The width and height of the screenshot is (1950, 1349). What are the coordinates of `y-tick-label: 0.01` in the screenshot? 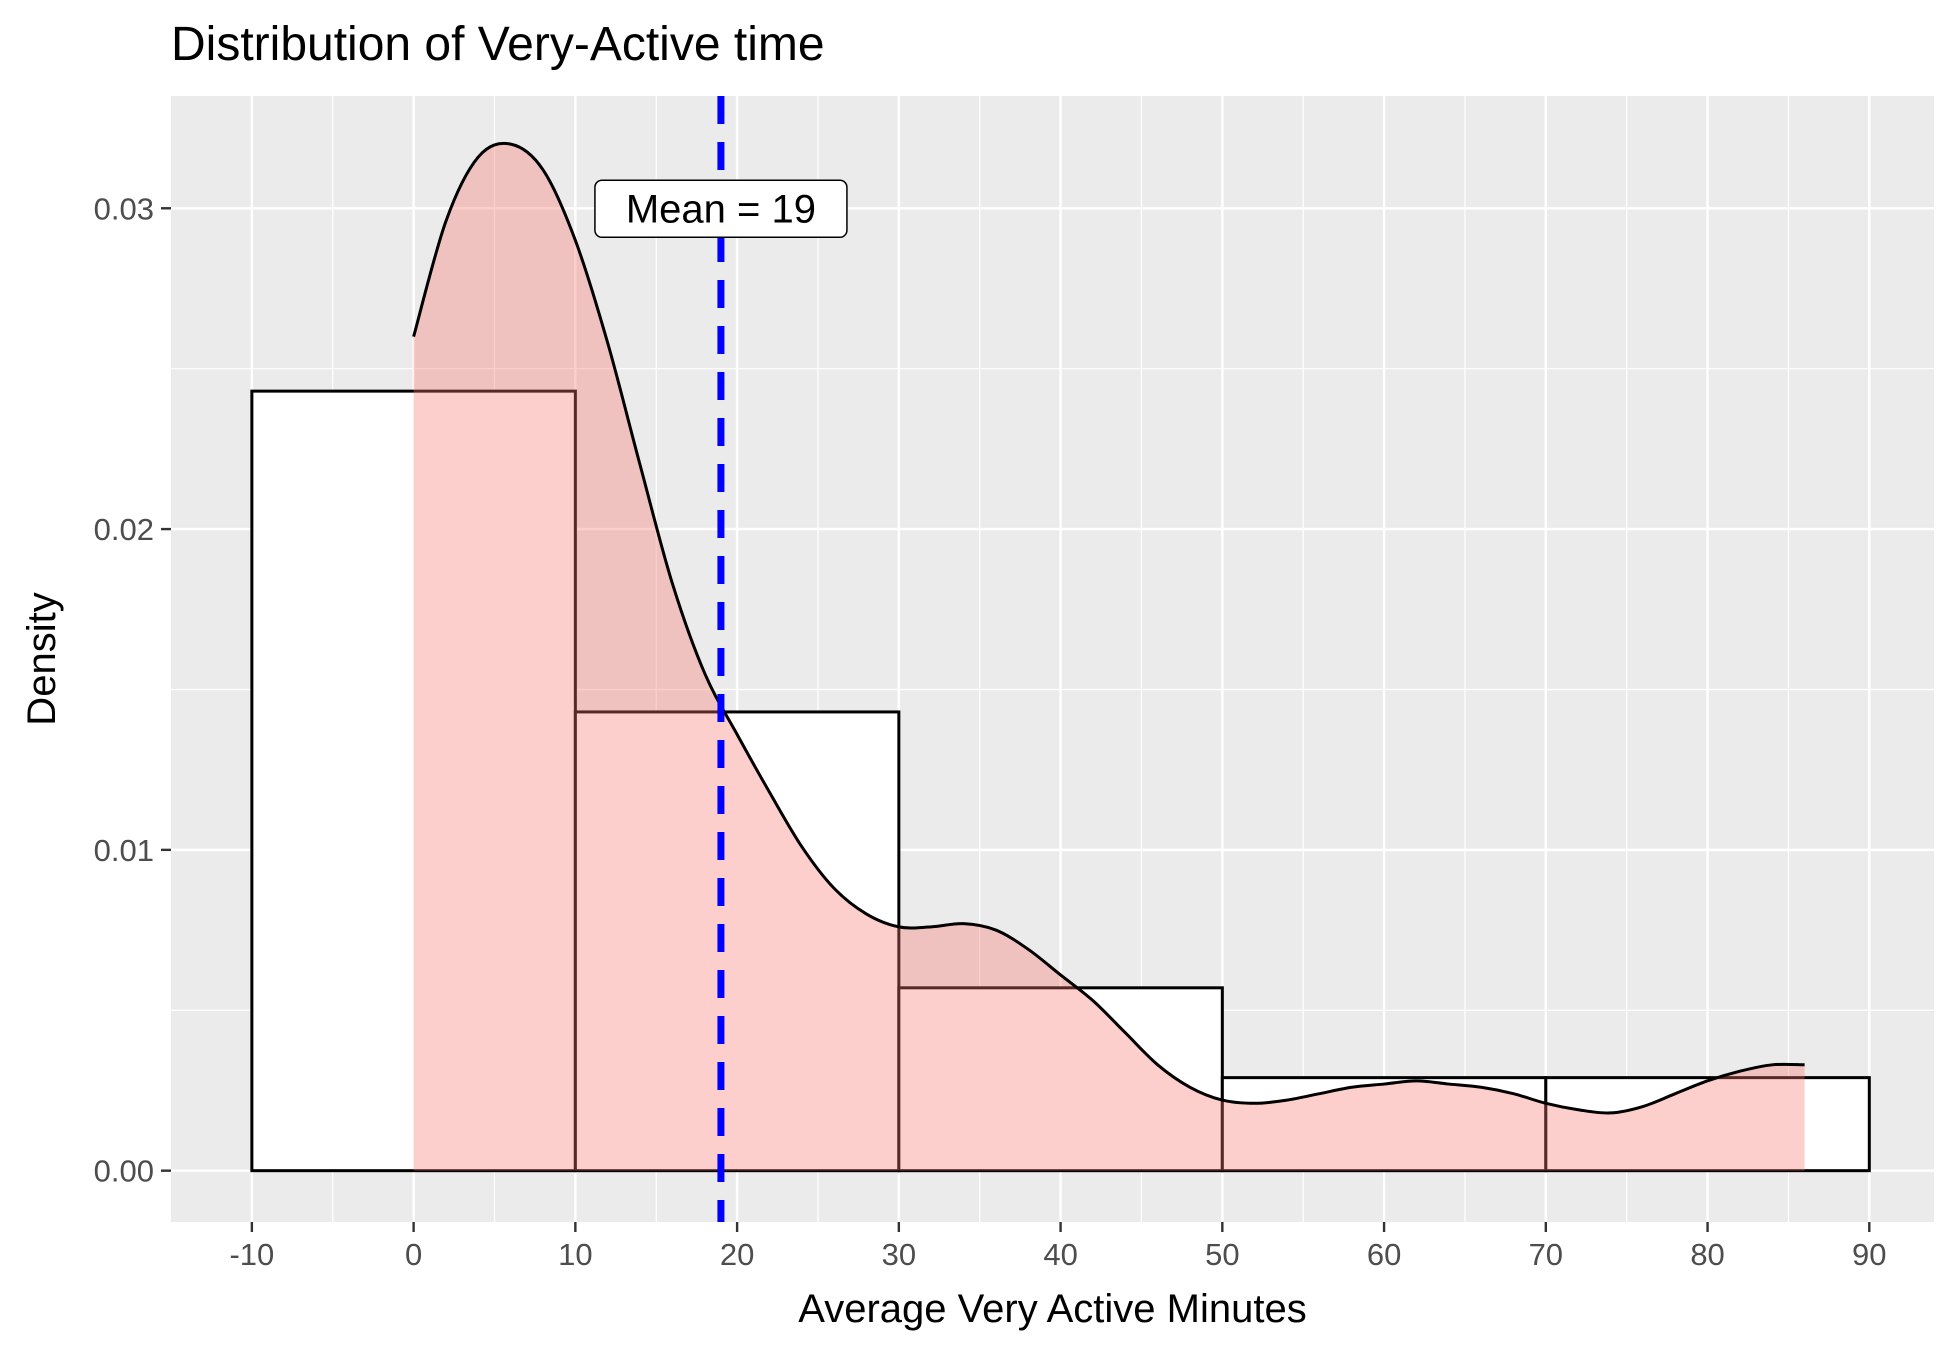 It's located at (124, 850).